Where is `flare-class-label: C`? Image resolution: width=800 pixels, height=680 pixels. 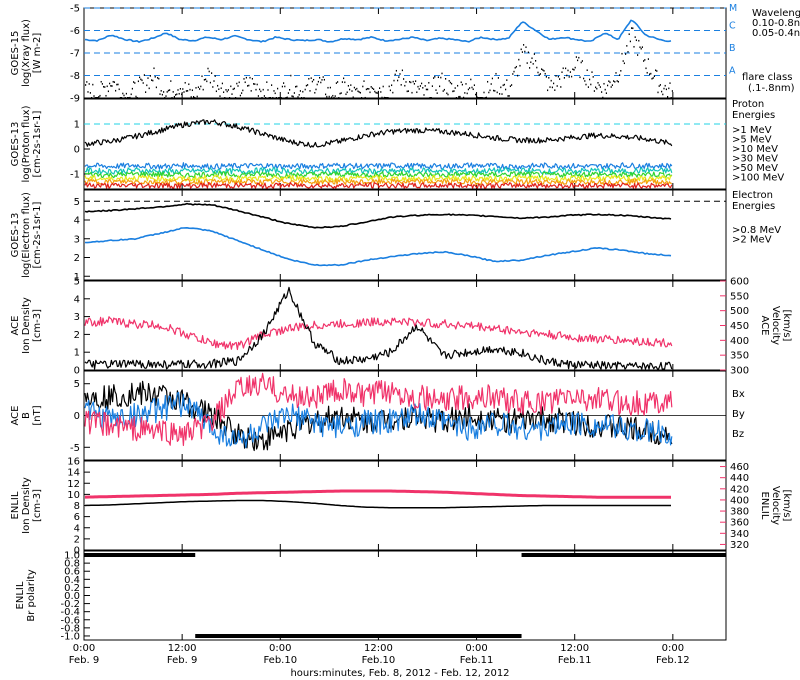
flare-class-label: C is located at coordinates (732, 26).